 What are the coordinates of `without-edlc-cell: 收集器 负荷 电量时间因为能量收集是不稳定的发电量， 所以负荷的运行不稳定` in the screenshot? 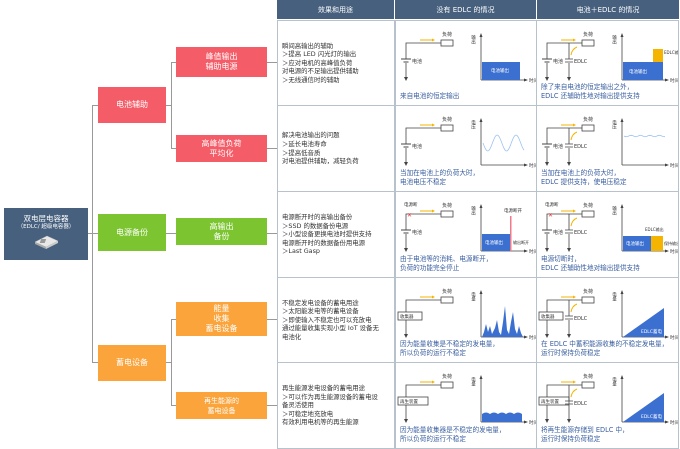 It's located at (466, 320).